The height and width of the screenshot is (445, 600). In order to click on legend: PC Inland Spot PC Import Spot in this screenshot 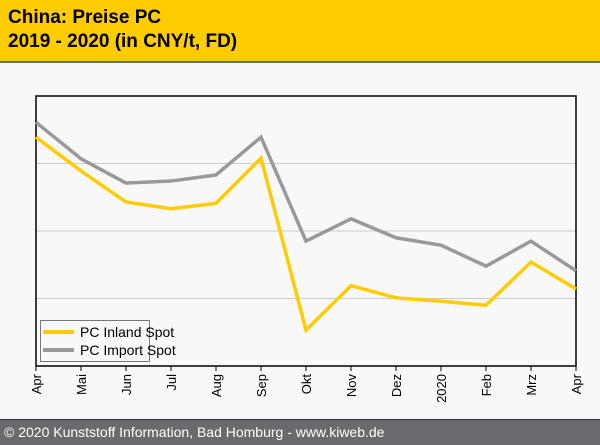, I will do `click(108, 341)`.